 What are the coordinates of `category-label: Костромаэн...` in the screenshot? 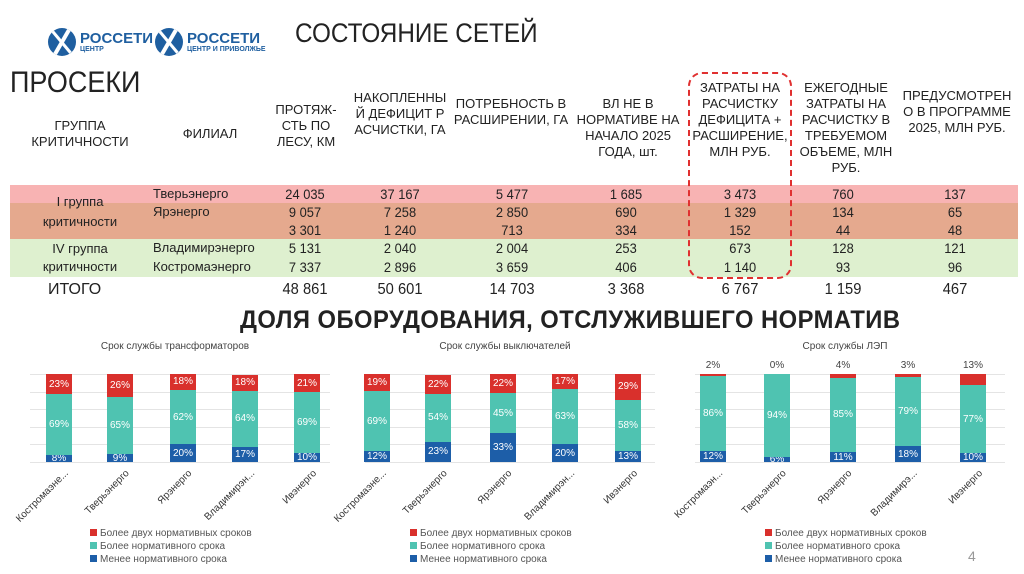 It's located at (698, 494).